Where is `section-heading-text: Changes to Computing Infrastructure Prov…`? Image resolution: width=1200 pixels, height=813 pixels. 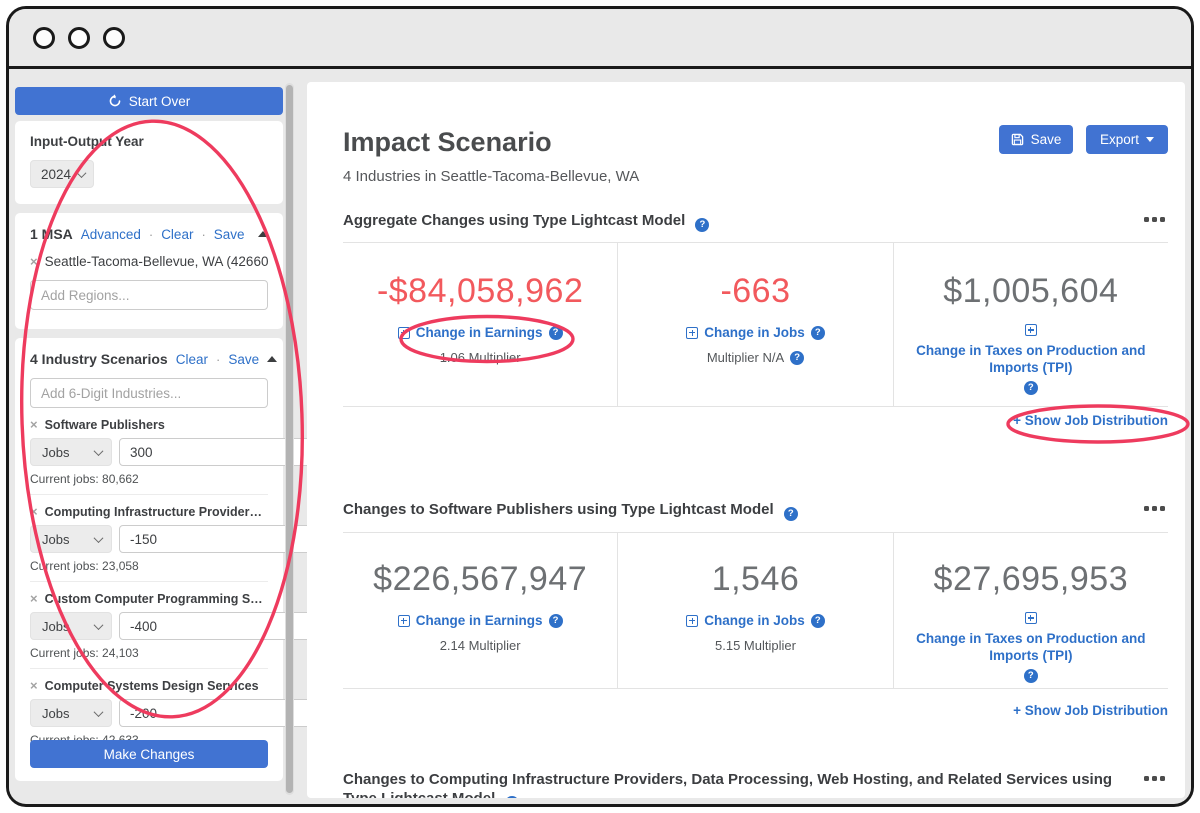 section-heading-text: Changes to Computing Infrastructure Prov… is located at coordinates (728, 784).